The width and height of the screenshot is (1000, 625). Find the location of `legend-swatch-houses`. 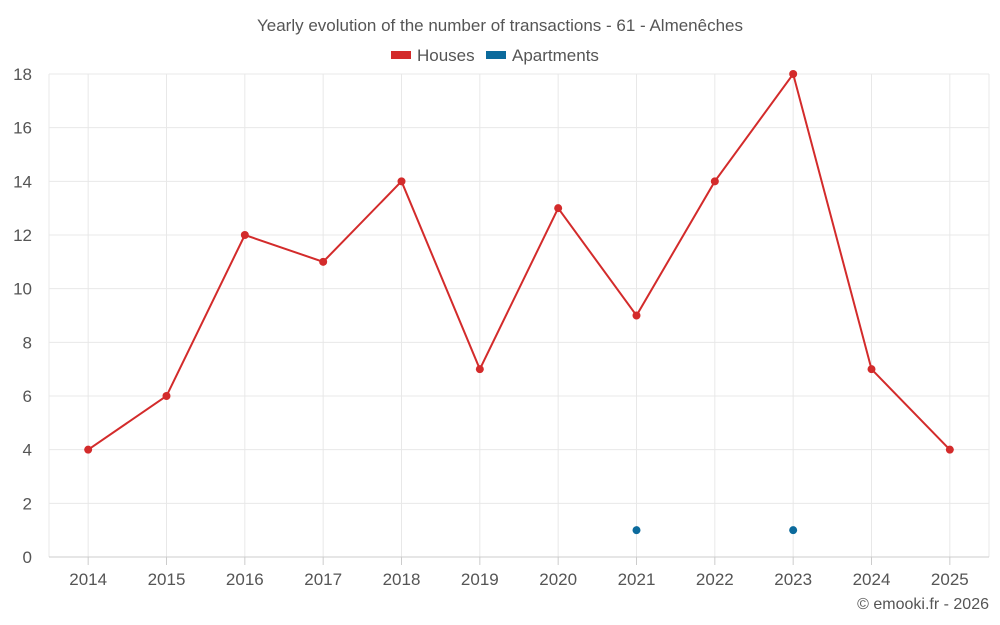

legend-swatch-houses is located at coordinates (401, 55).